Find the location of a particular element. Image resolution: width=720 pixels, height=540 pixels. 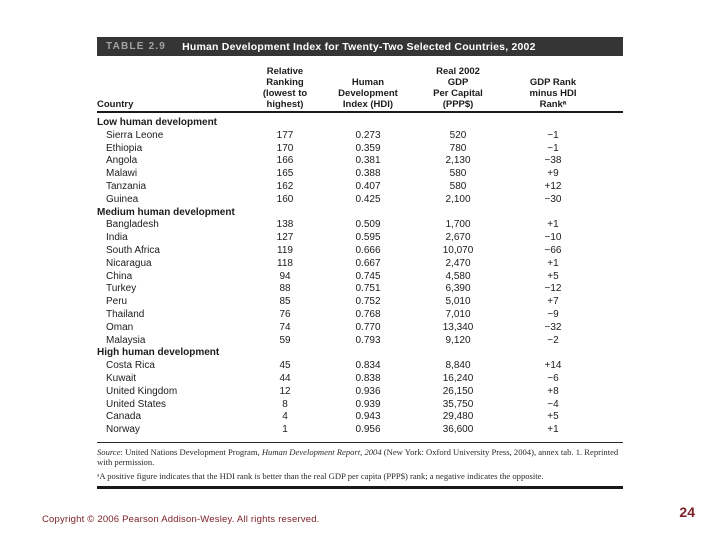

table-row: Peru 85 0.752 5,010 +7 is located at coordinates (360, 302).